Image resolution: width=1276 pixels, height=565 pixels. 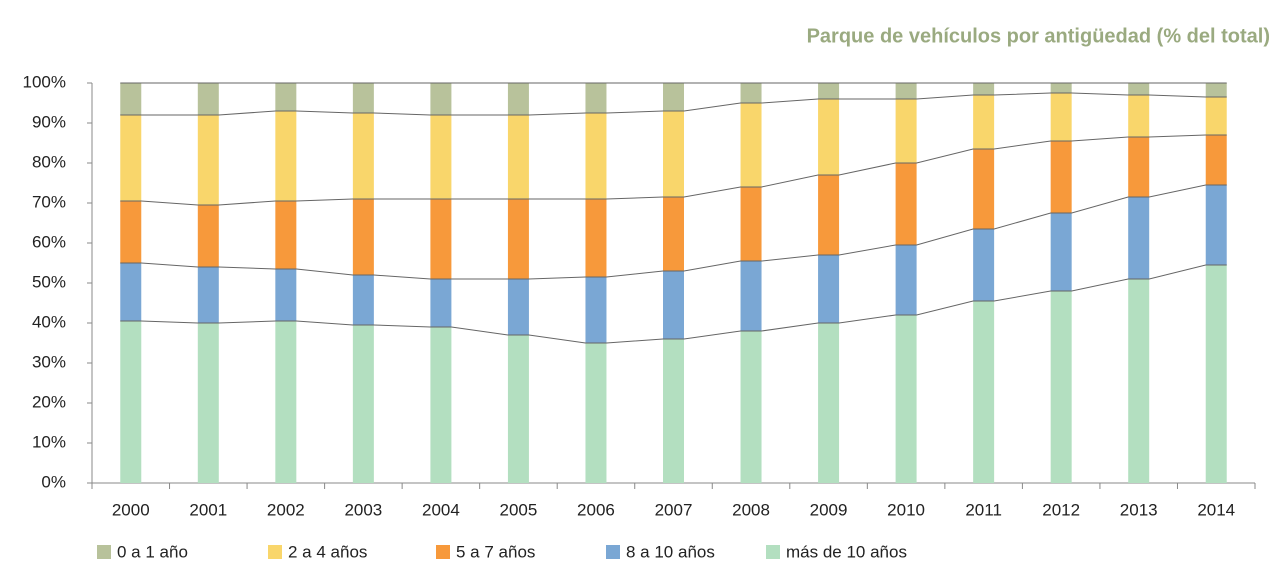 What do you see at coordinates (131, 509) in the screenshot?
I see `x-tick-label: 2000` at bounding box center [131, 509].